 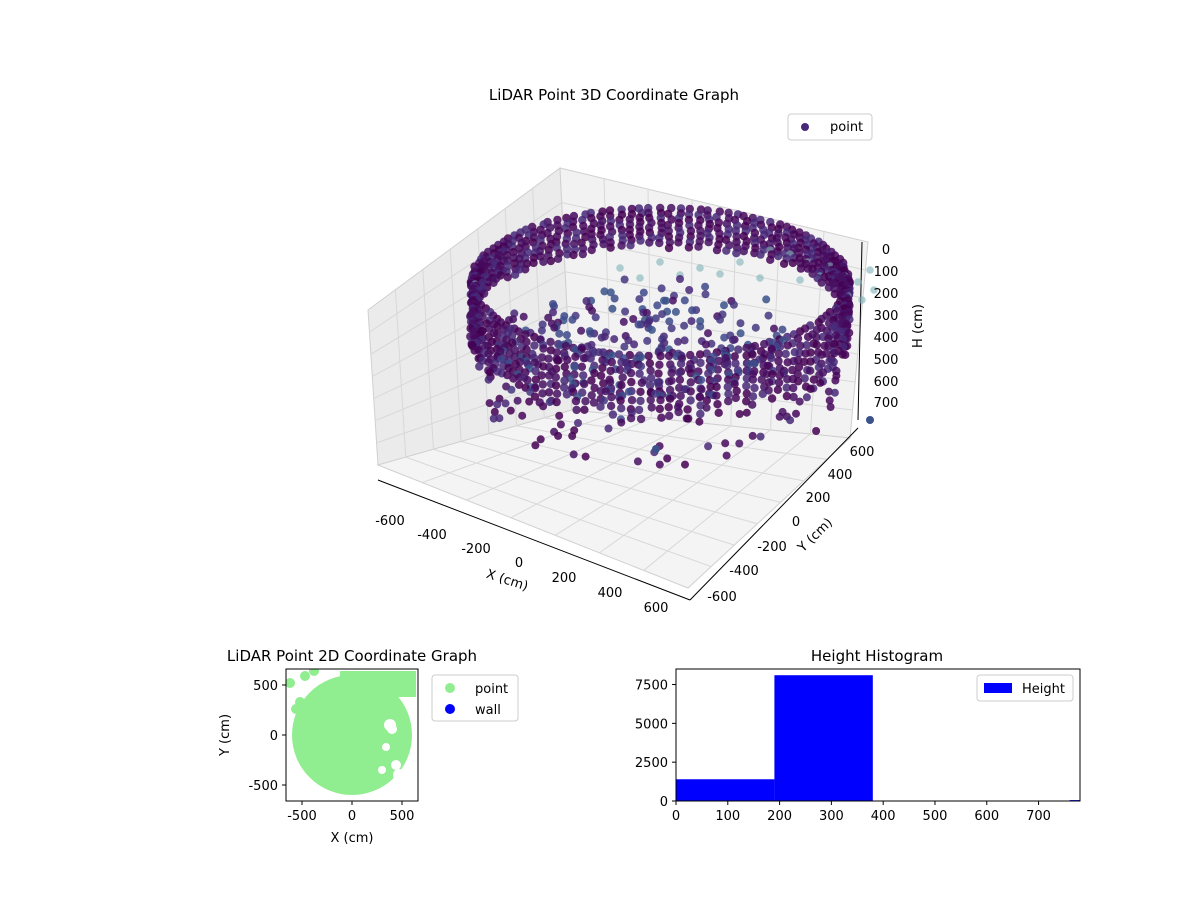 What do you see at coordinates (351, 732) in the screenshot?
I see `points-2d` at bounding box center [351, 732].